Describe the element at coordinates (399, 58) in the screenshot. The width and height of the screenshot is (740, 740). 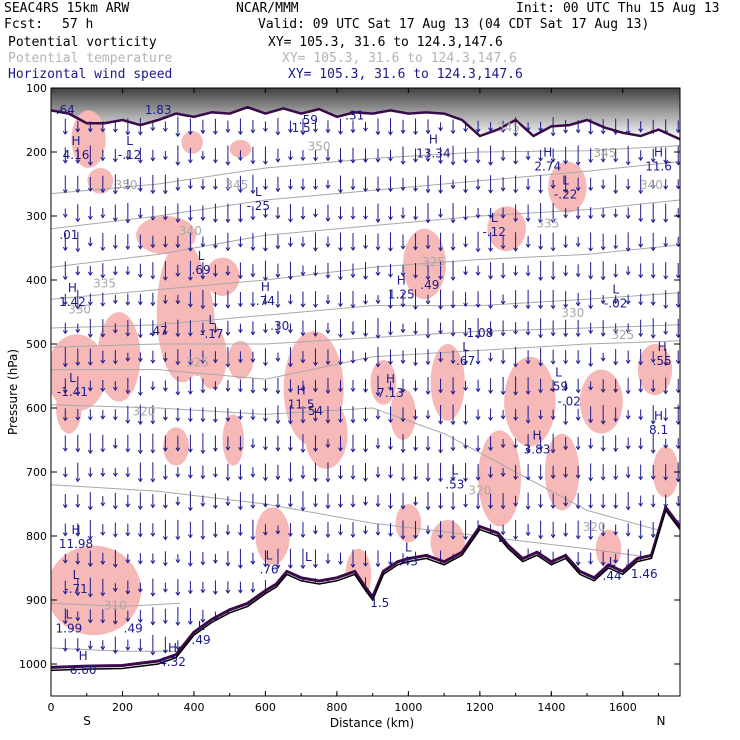
I see `field-xy-theta: XY= 105.3, 31.6 to 124.3,147.6` at that location.